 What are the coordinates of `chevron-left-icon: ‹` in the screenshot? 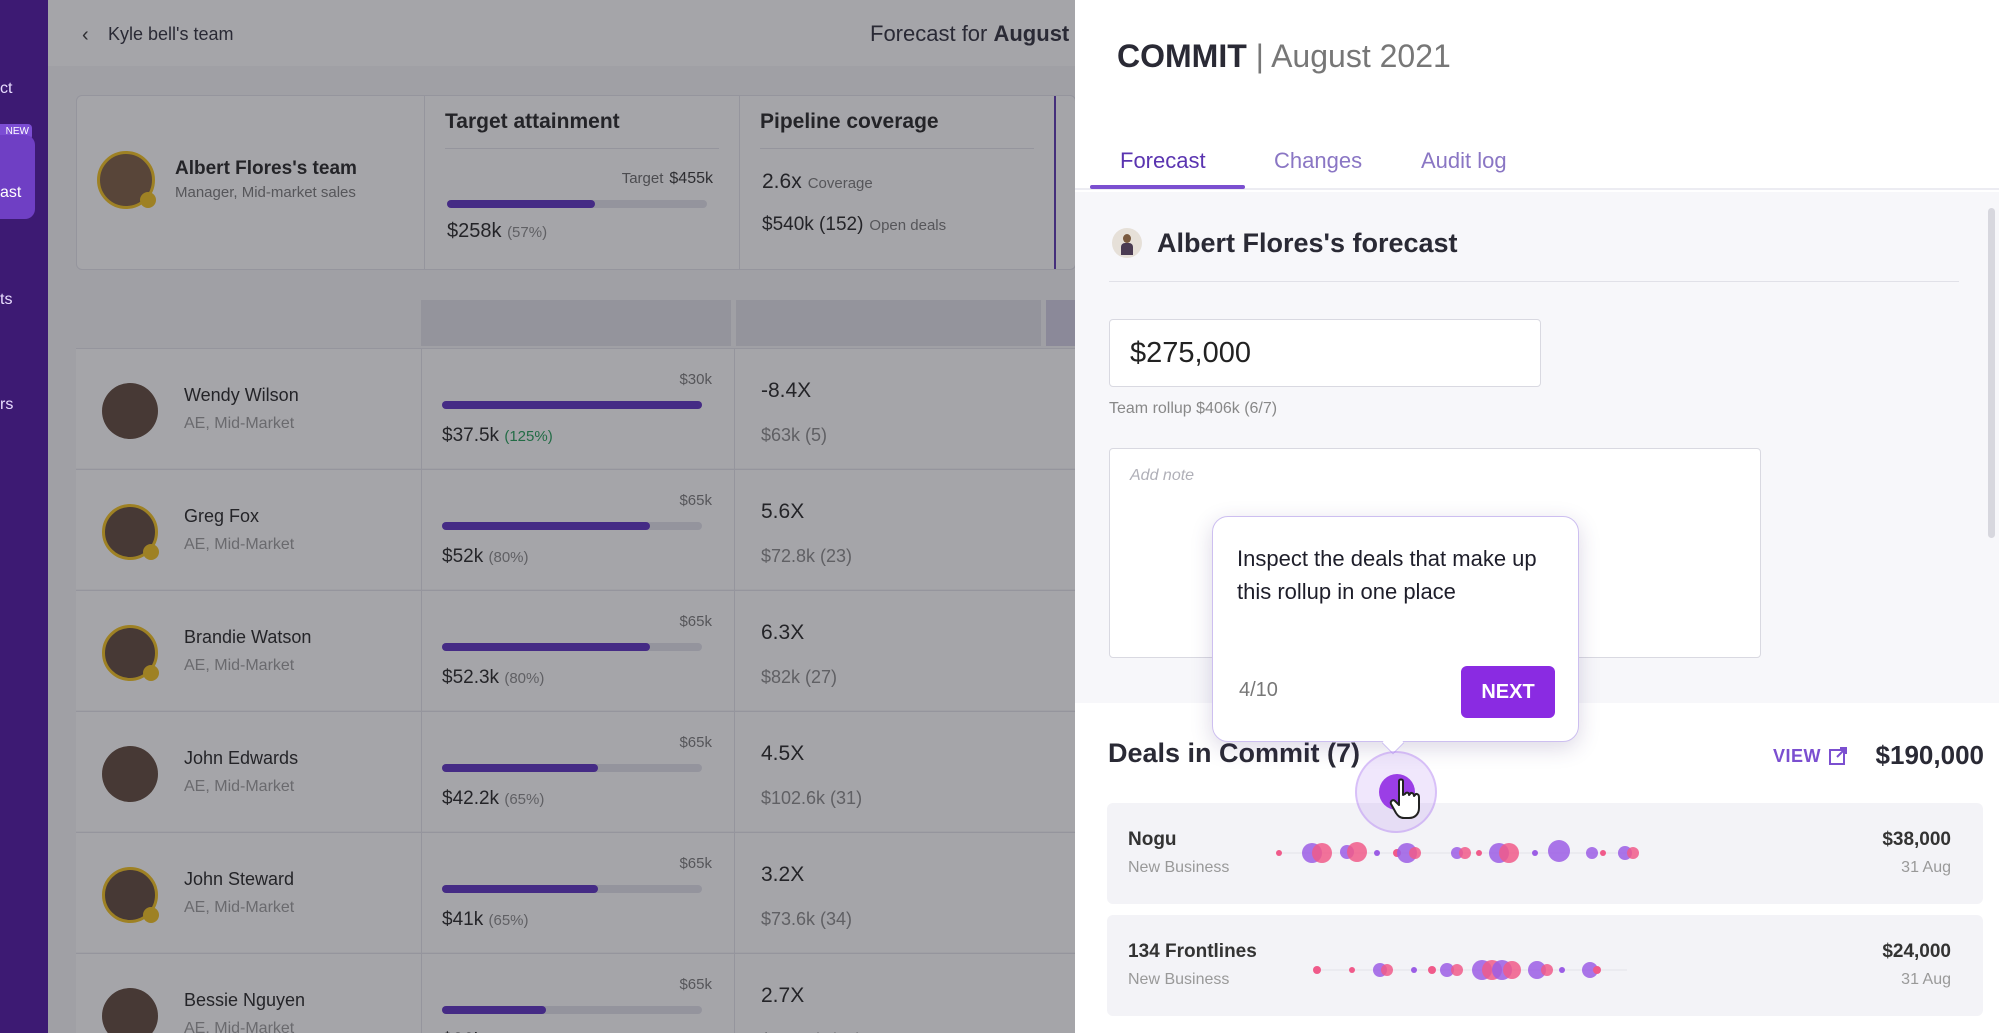 It's located at (85, 35).